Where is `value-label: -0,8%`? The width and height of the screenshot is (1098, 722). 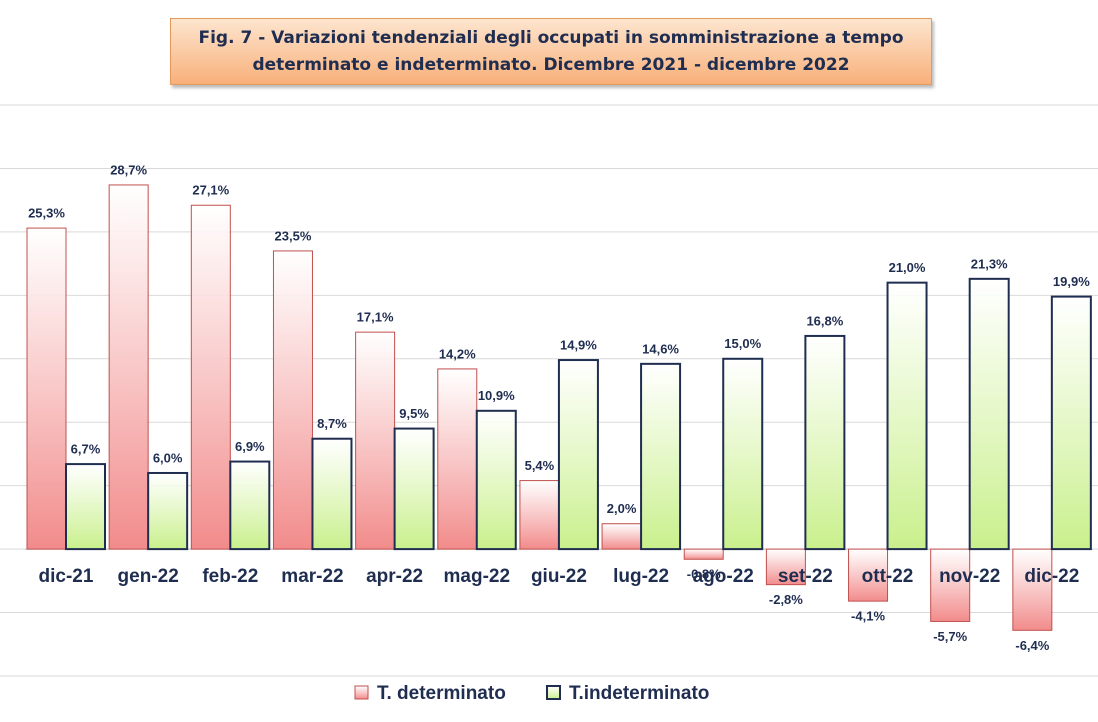 value-label: -0,8% is located at coordinates (704, 574).